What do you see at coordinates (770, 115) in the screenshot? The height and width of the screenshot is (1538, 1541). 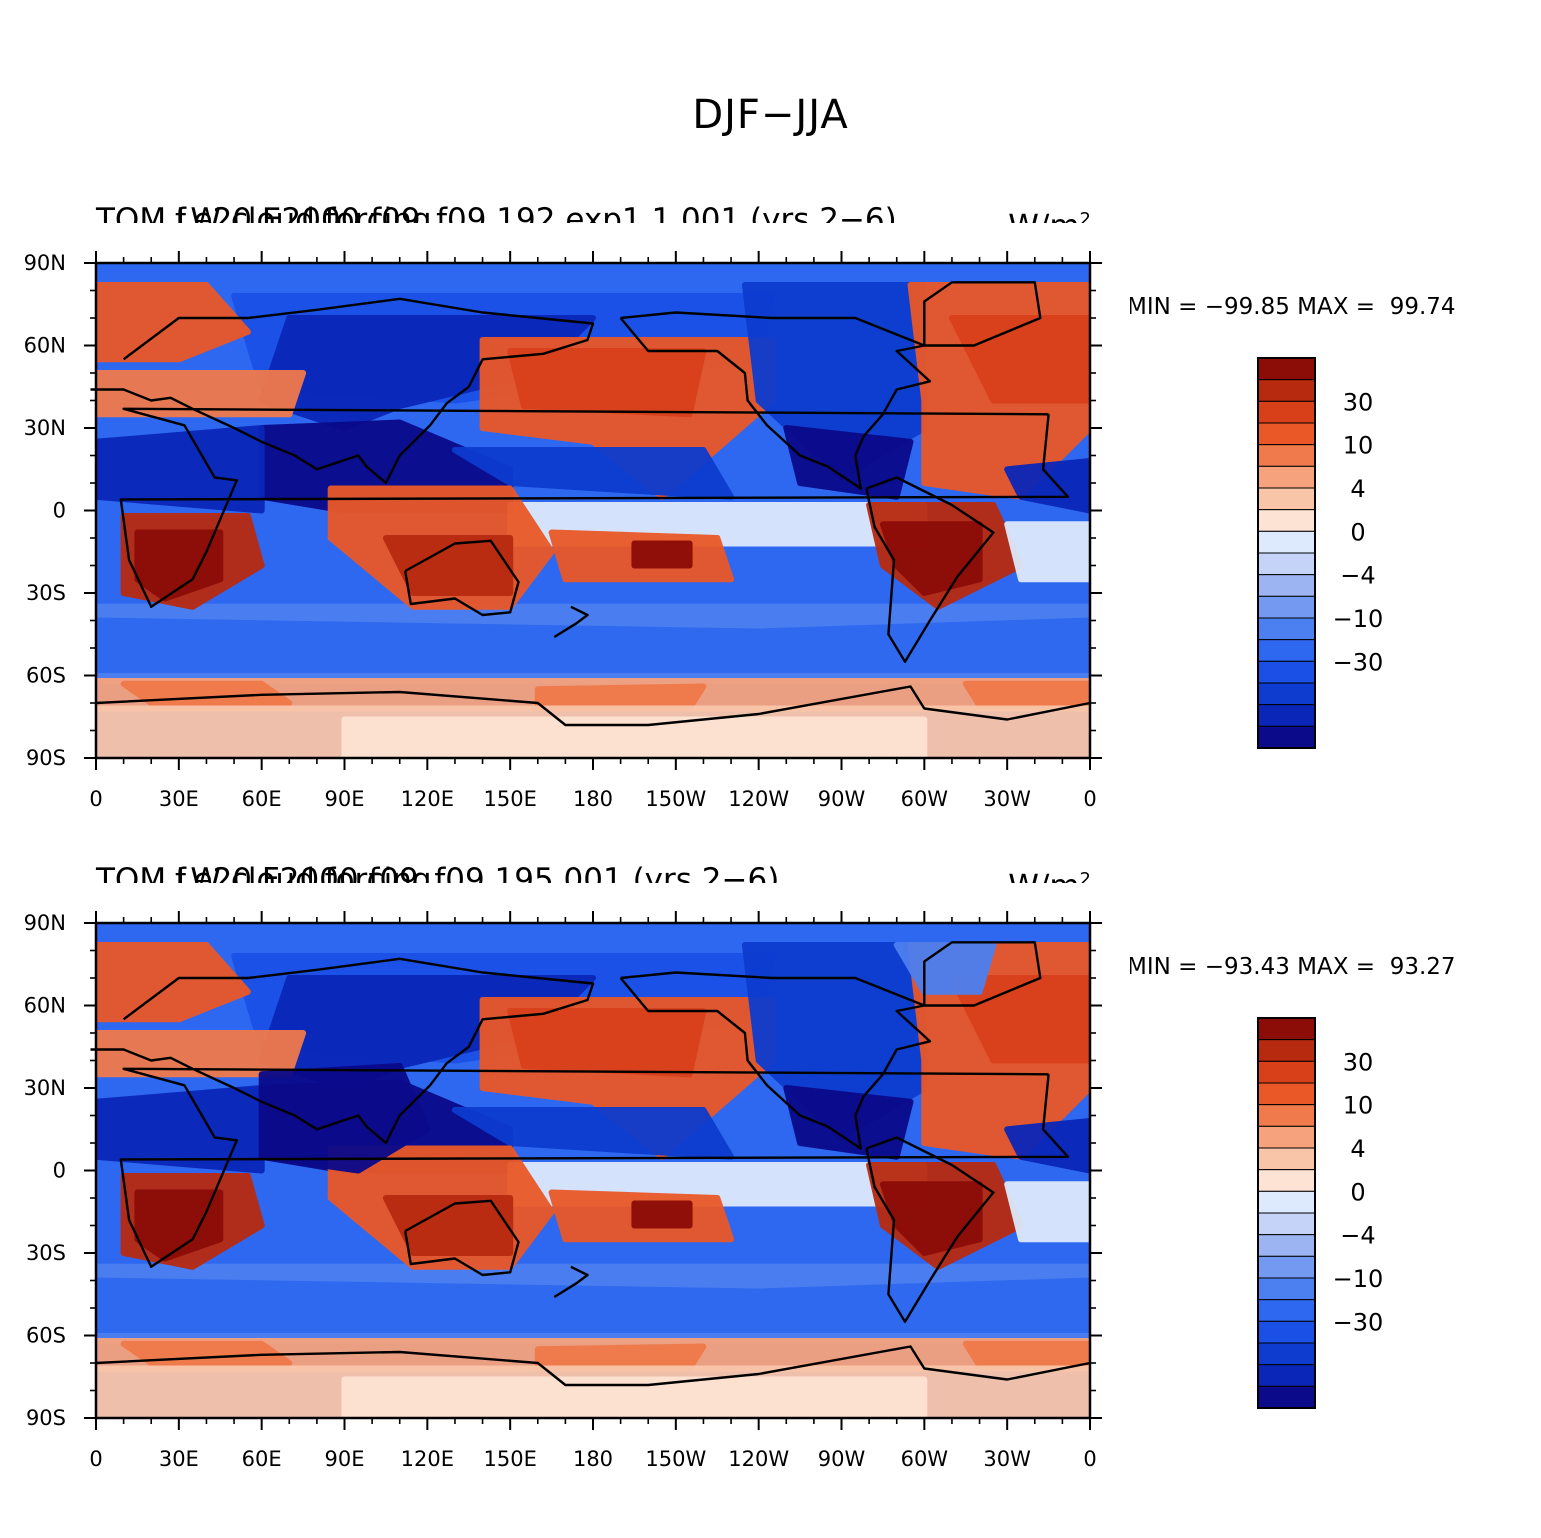 I see `figure-title: DJF−JJA` at bounding box center [770, 115].